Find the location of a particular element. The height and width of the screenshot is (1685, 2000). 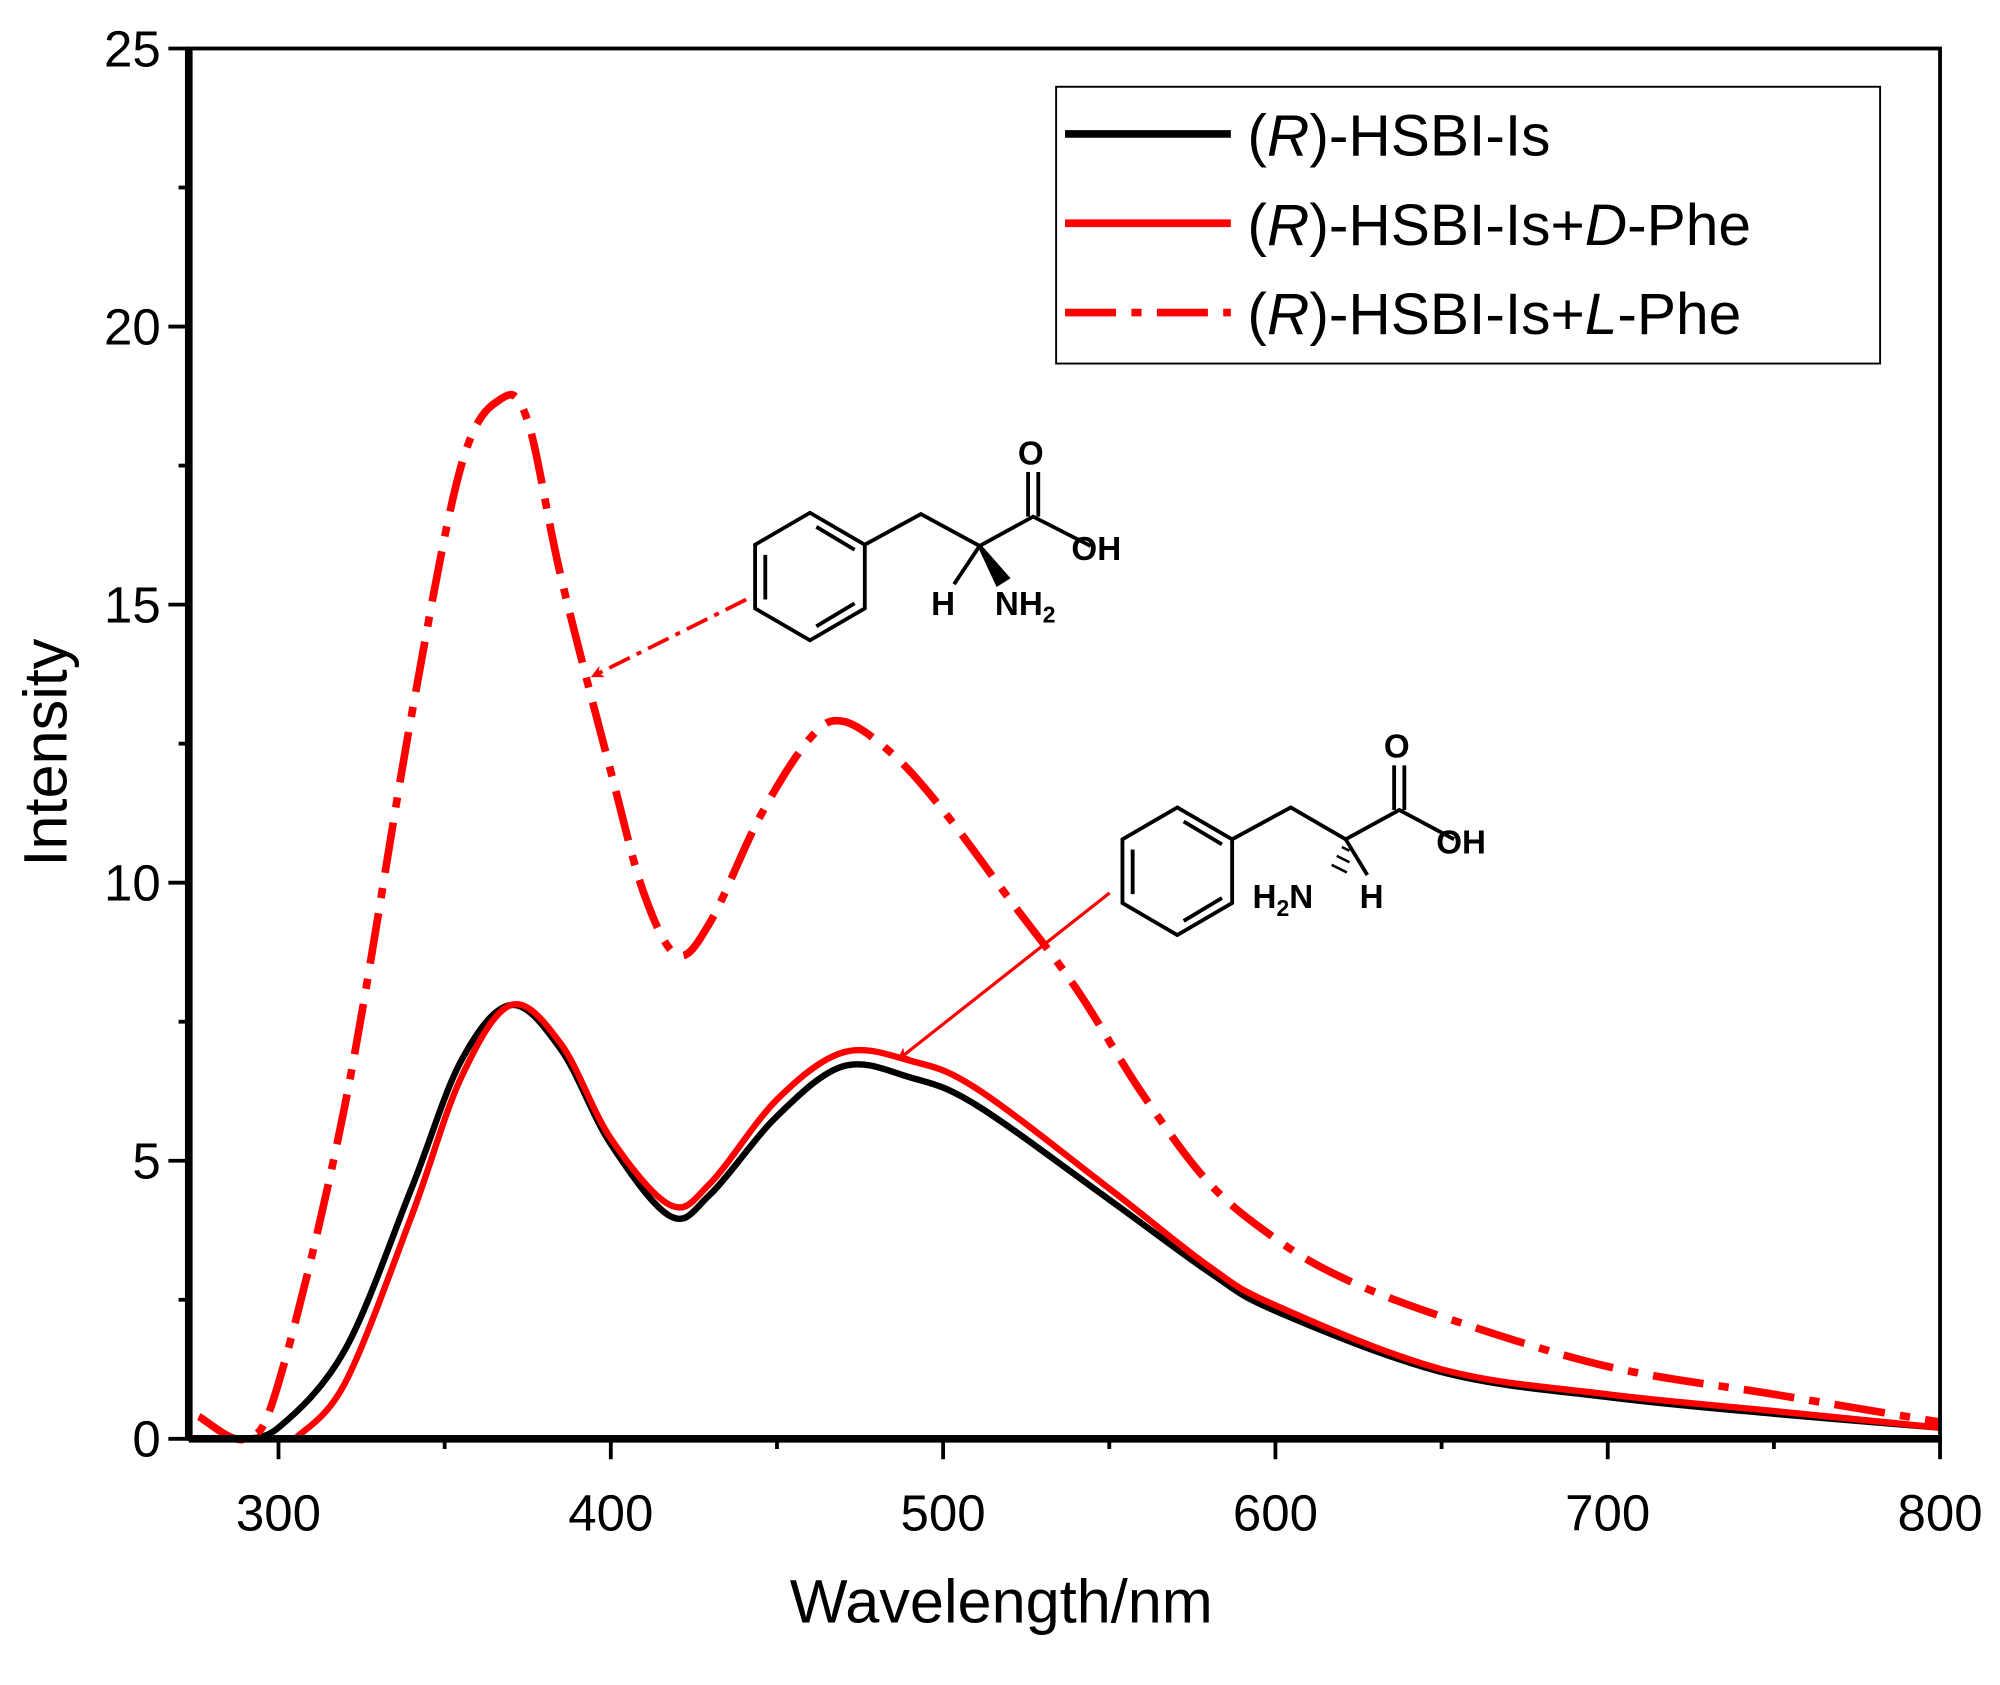

x-axis-ticks: 300 400 500 600 700 800 is located at coordinates (1109, 1490).